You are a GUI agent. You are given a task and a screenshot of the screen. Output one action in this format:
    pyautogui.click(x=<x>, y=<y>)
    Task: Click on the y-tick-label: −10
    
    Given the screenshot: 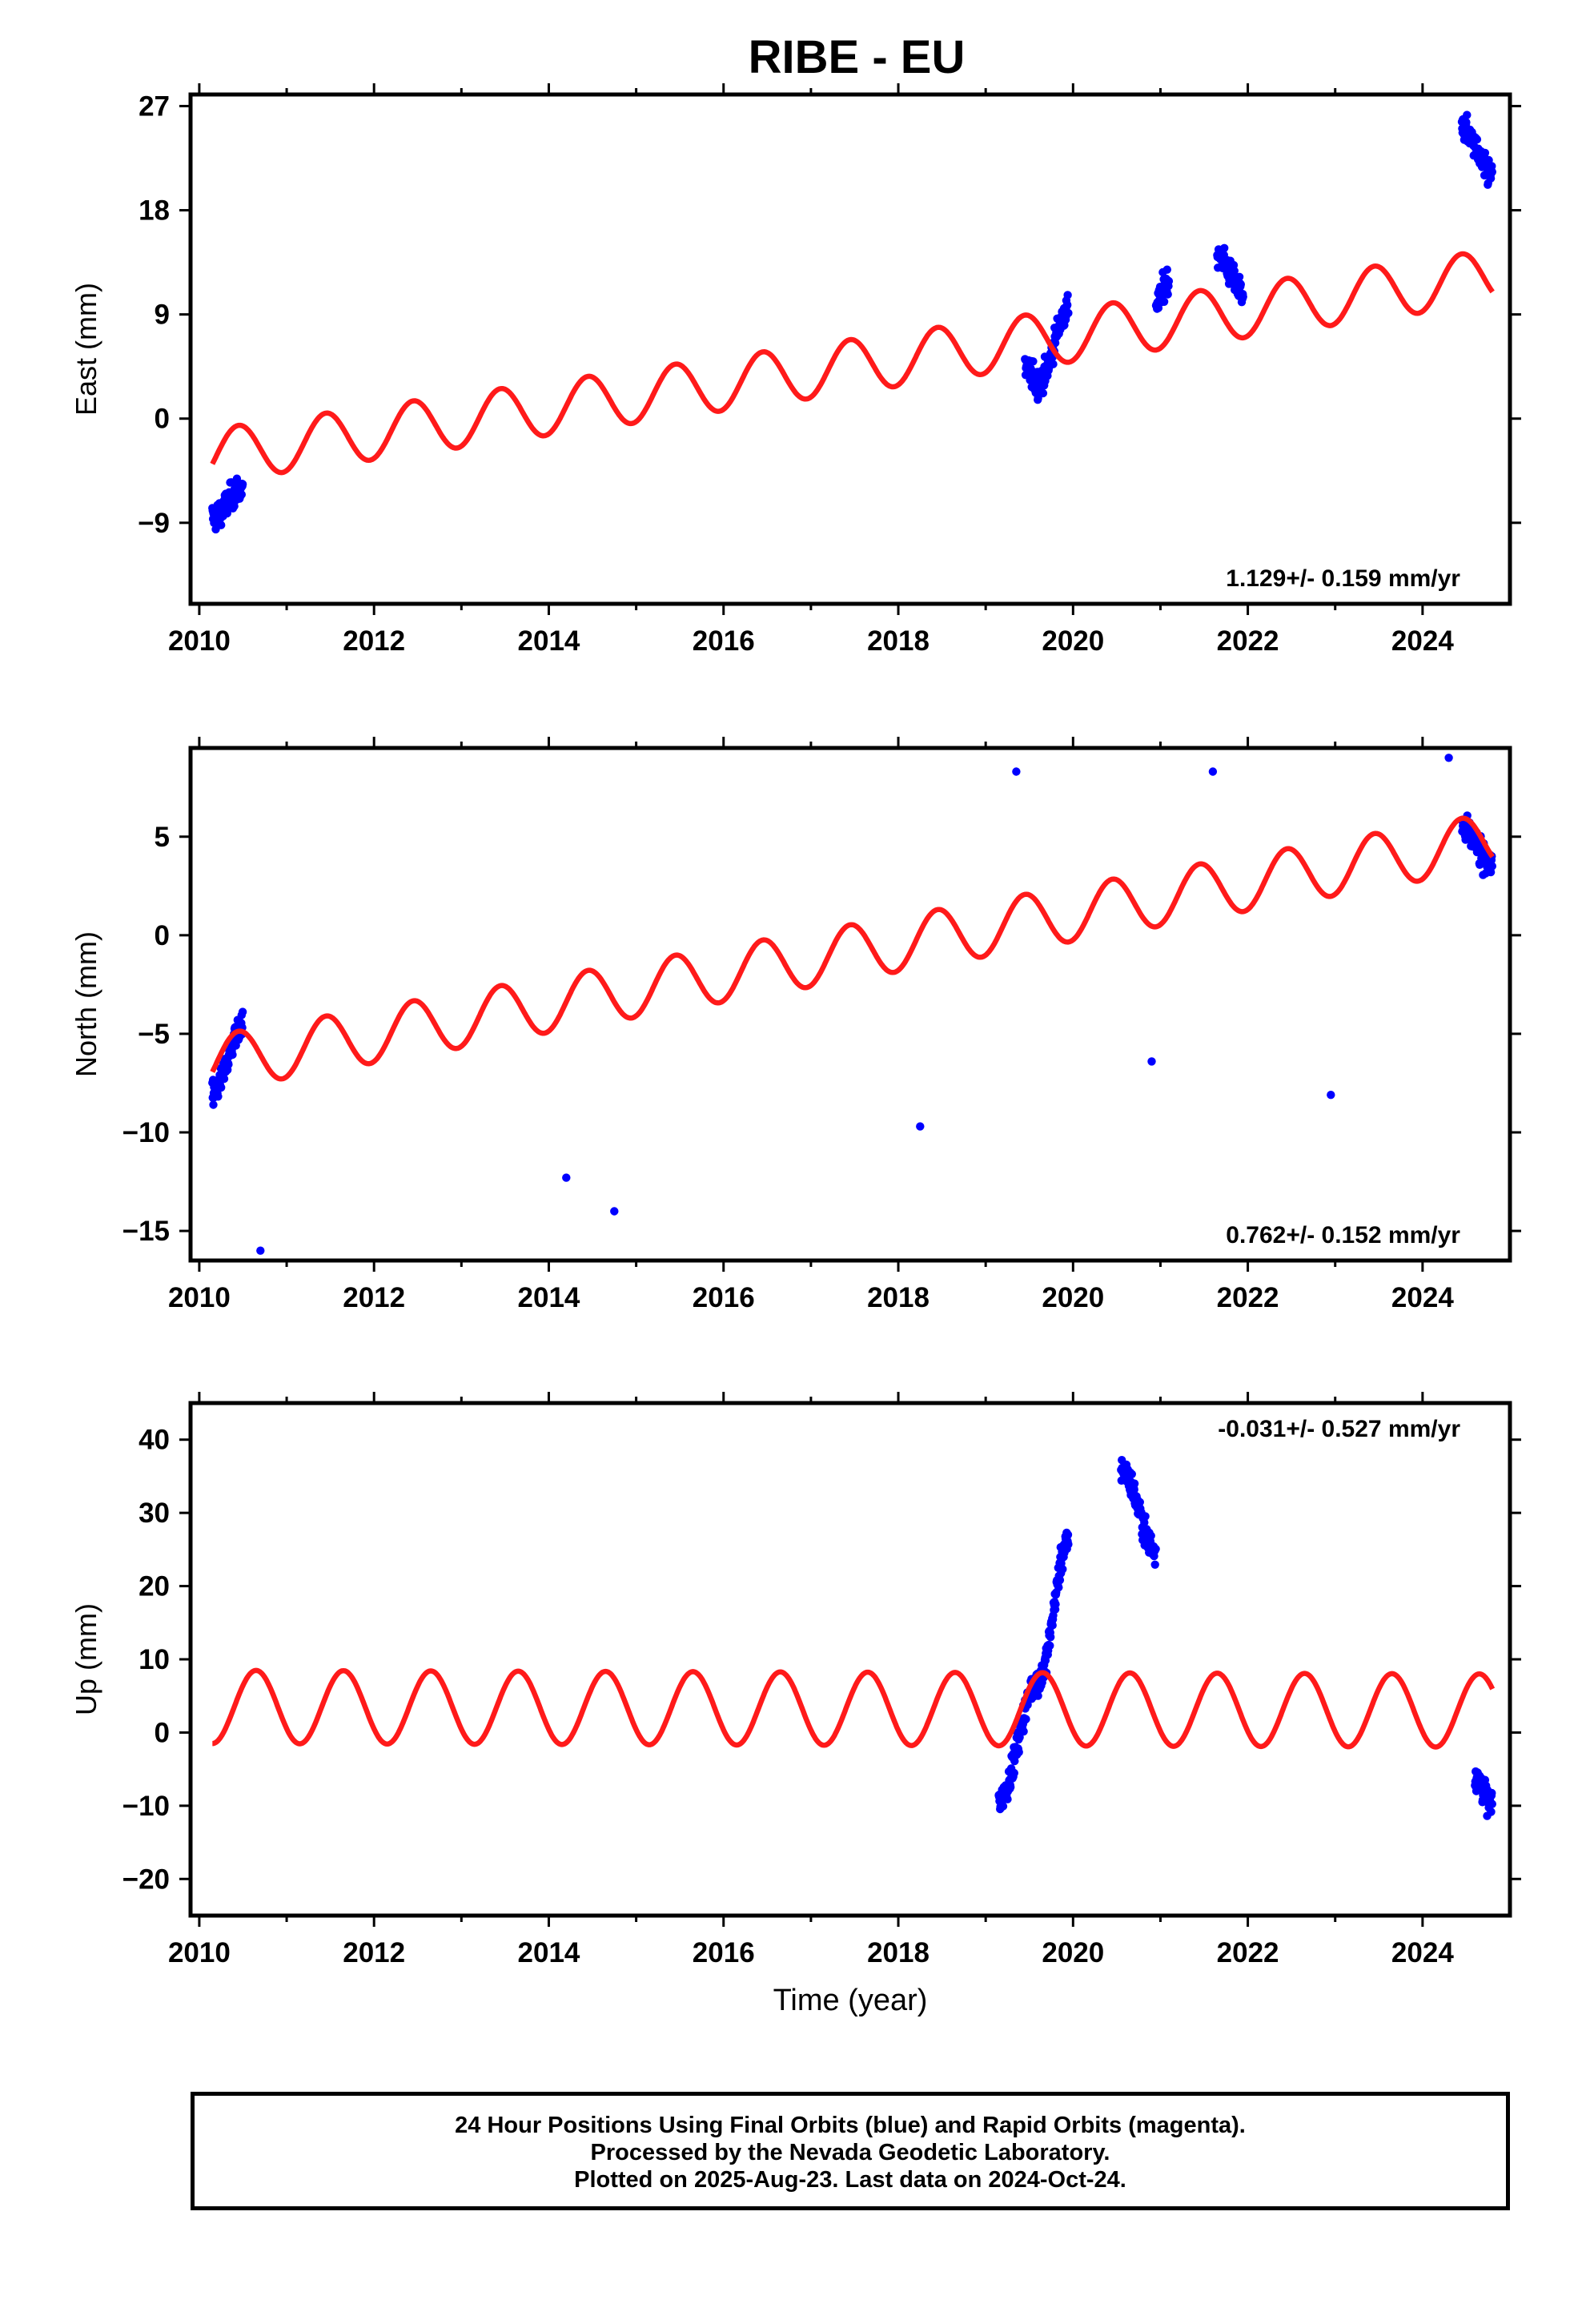 What is the action you would take?
    pyautogui.click(x=146, y=1806)
    